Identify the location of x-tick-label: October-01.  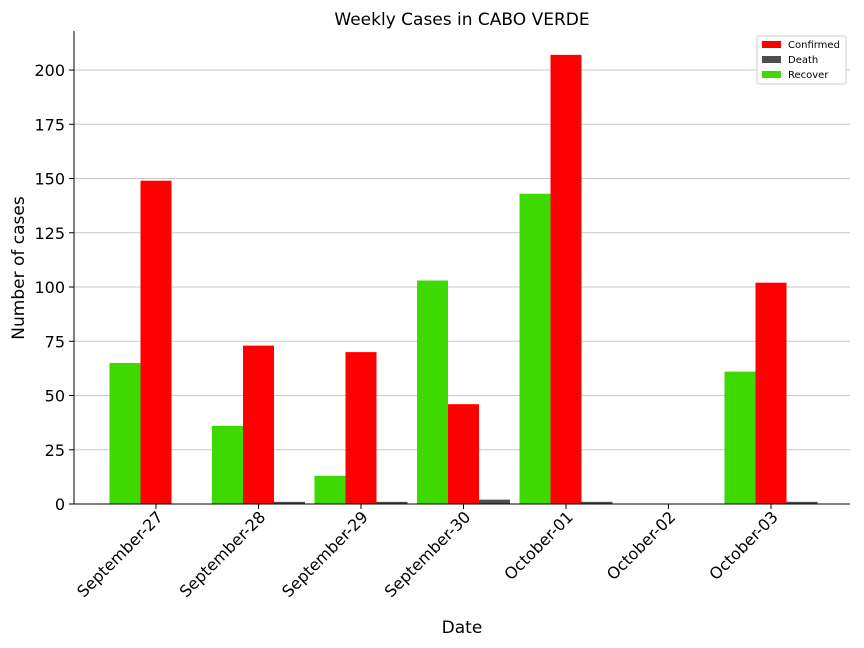
(538, 545).